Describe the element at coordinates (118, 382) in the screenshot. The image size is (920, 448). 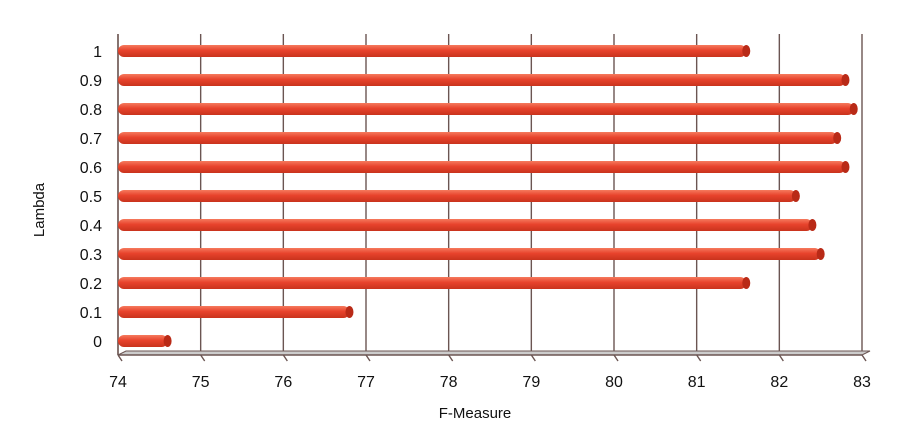
I see `x-tick-label: 74` at that location.